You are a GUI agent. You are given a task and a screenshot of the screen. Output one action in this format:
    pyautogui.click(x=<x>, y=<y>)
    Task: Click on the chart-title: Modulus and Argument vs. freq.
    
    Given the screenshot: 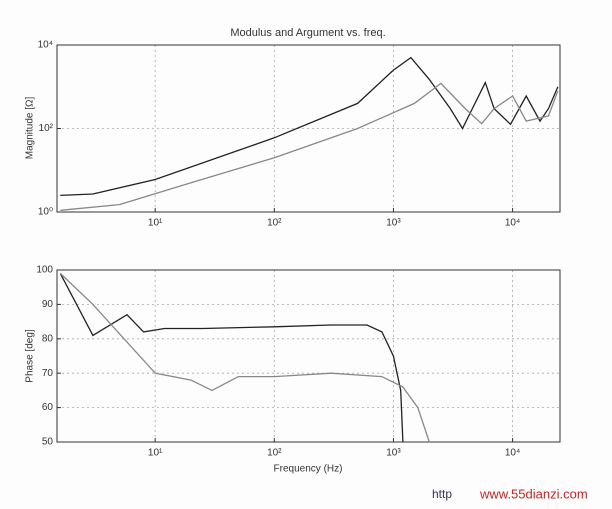 What is the action you would take?
    pyautogui.click(x=307, y=33)
    